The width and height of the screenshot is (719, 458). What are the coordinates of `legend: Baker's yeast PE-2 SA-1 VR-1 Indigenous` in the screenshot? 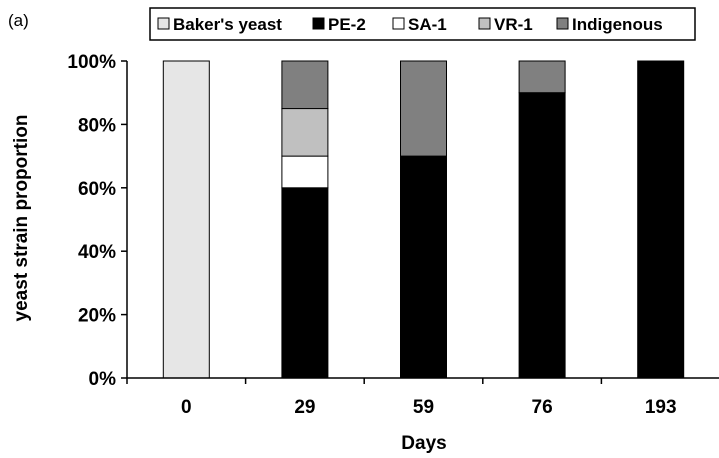 It's located at (422, 24).